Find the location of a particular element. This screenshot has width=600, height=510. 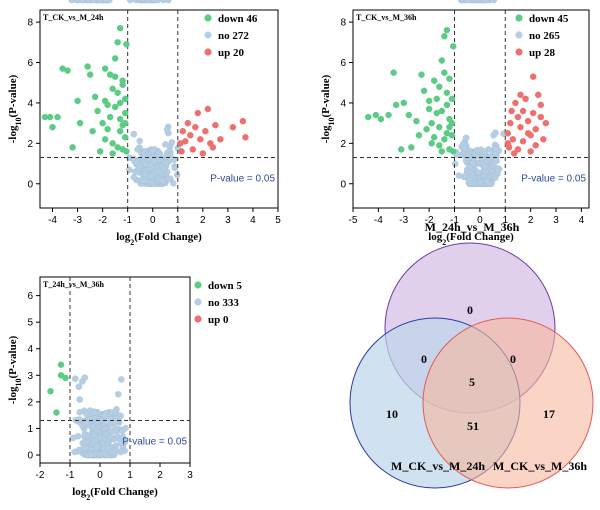

venn-set-label-c: M_CK_vs_M_36h is located at coordinates (540, 466).